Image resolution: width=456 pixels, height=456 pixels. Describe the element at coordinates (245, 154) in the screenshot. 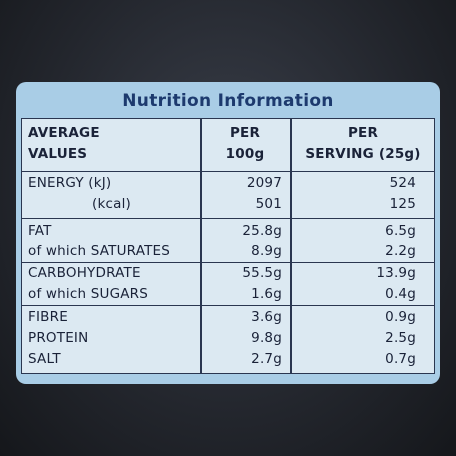

I see `header-cell: 100g` at that location.